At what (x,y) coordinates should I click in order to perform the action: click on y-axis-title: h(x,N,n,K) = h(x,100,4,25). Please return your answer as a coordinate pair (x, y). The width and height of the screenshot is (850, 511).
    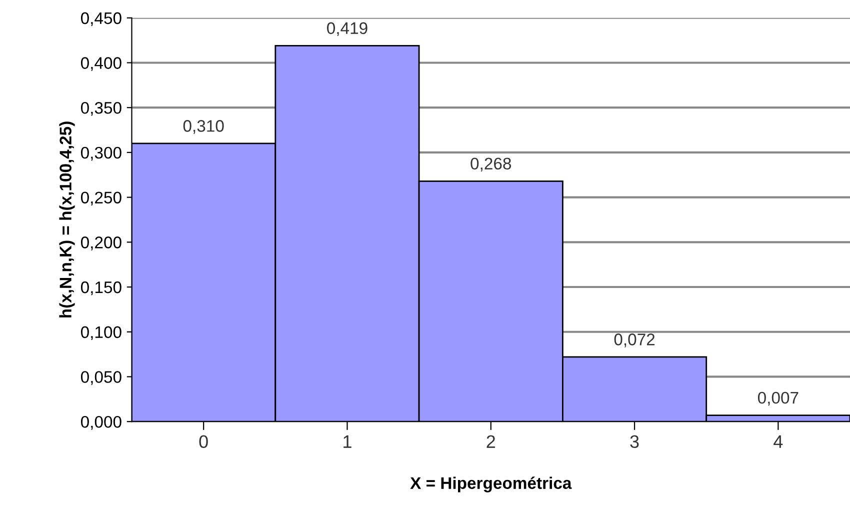
    Looking at the image, I should click on (67, 220).